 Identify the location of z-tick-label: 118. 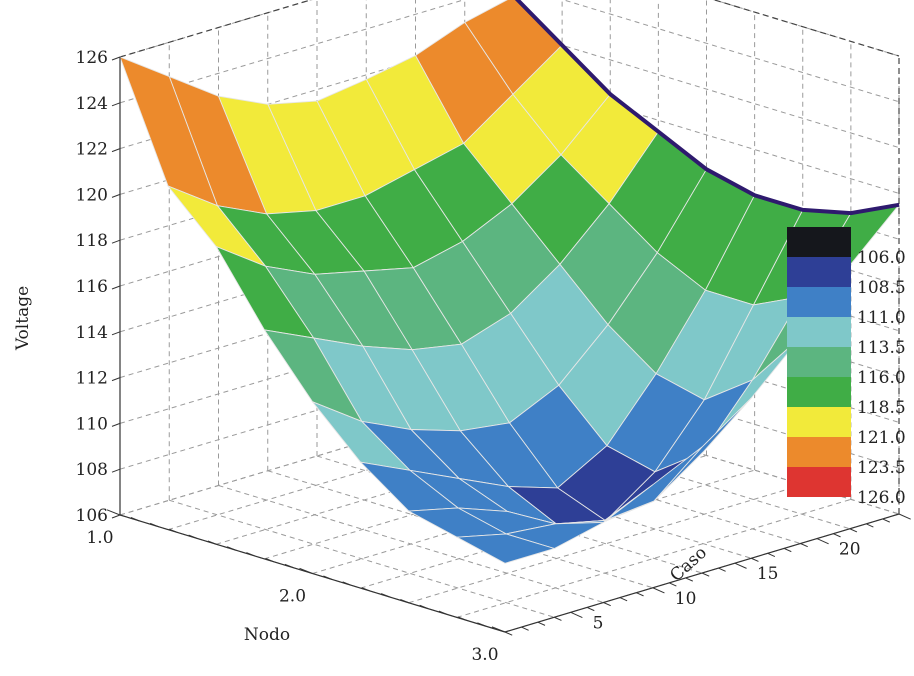
(92, 241).